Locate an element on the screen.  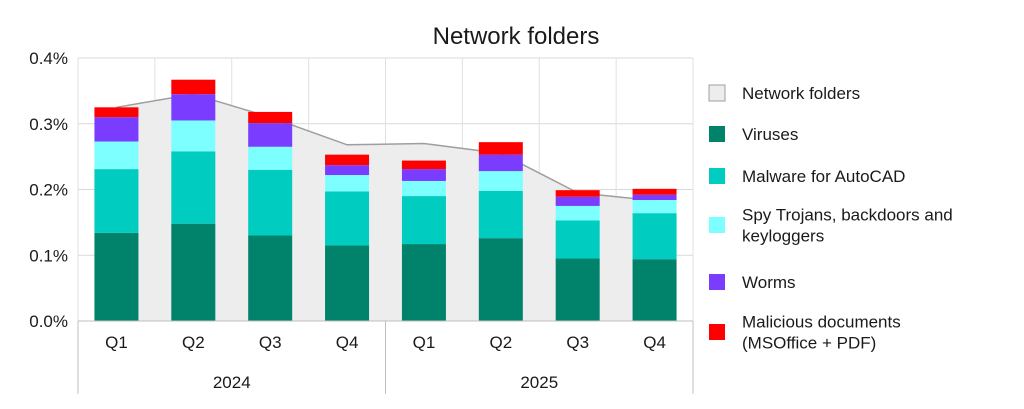
y-tick-label: 0.4% is located at coordinates (48, 58).